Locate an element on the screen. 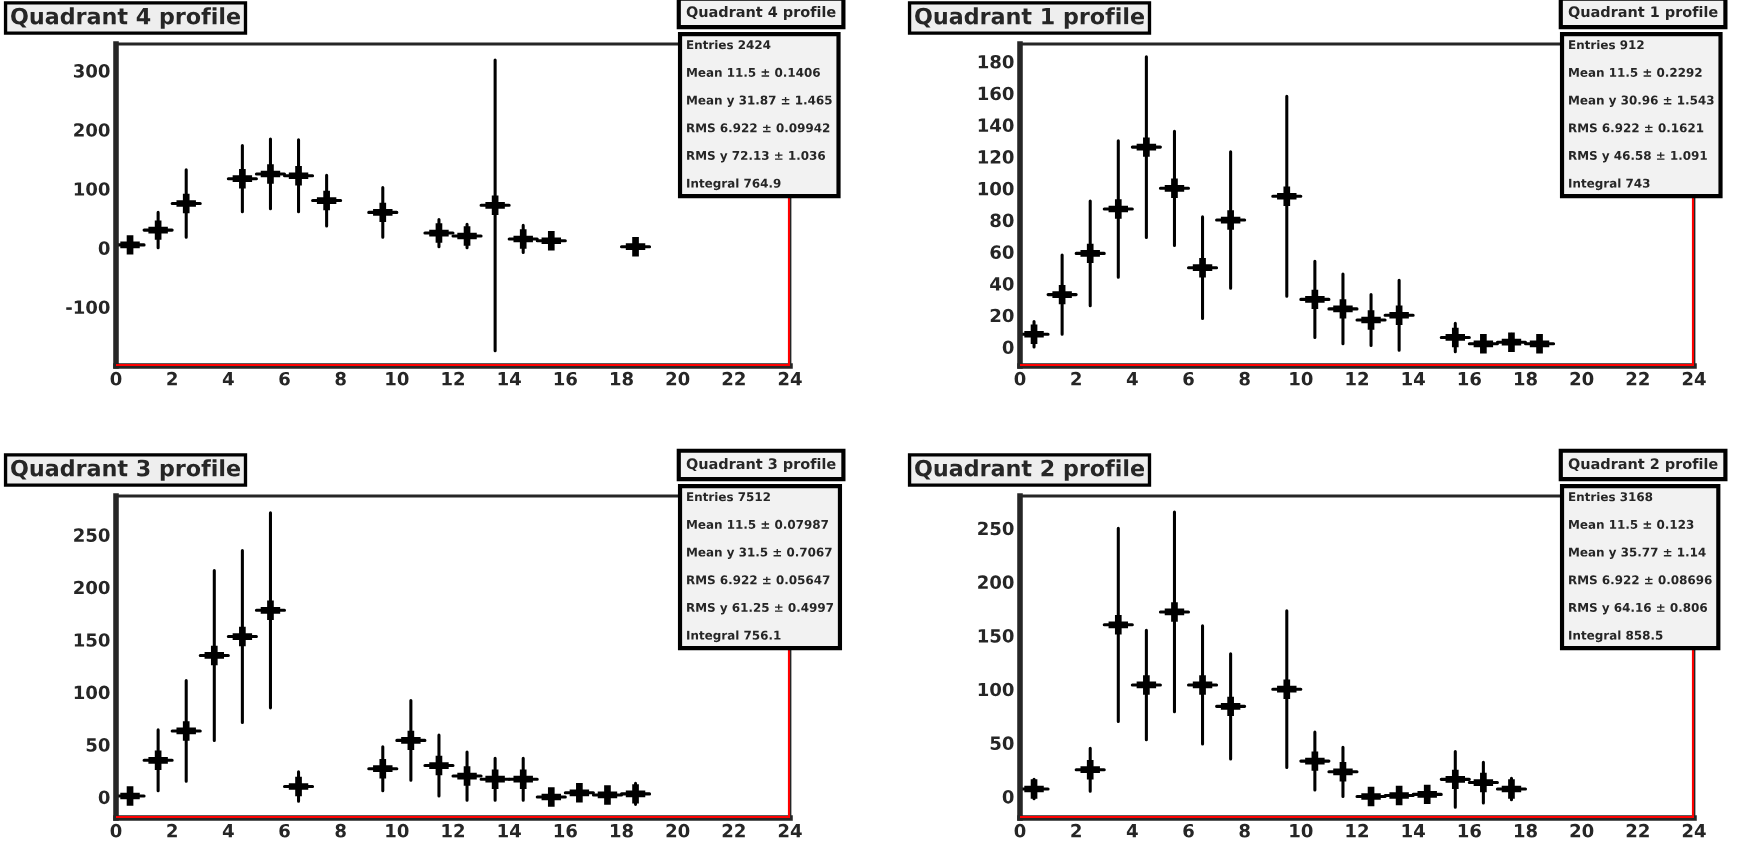 The height and width of the screenshot is (850, 1756). chart-title: Quadrant 2 profile is located at coordinates (1029, 470).